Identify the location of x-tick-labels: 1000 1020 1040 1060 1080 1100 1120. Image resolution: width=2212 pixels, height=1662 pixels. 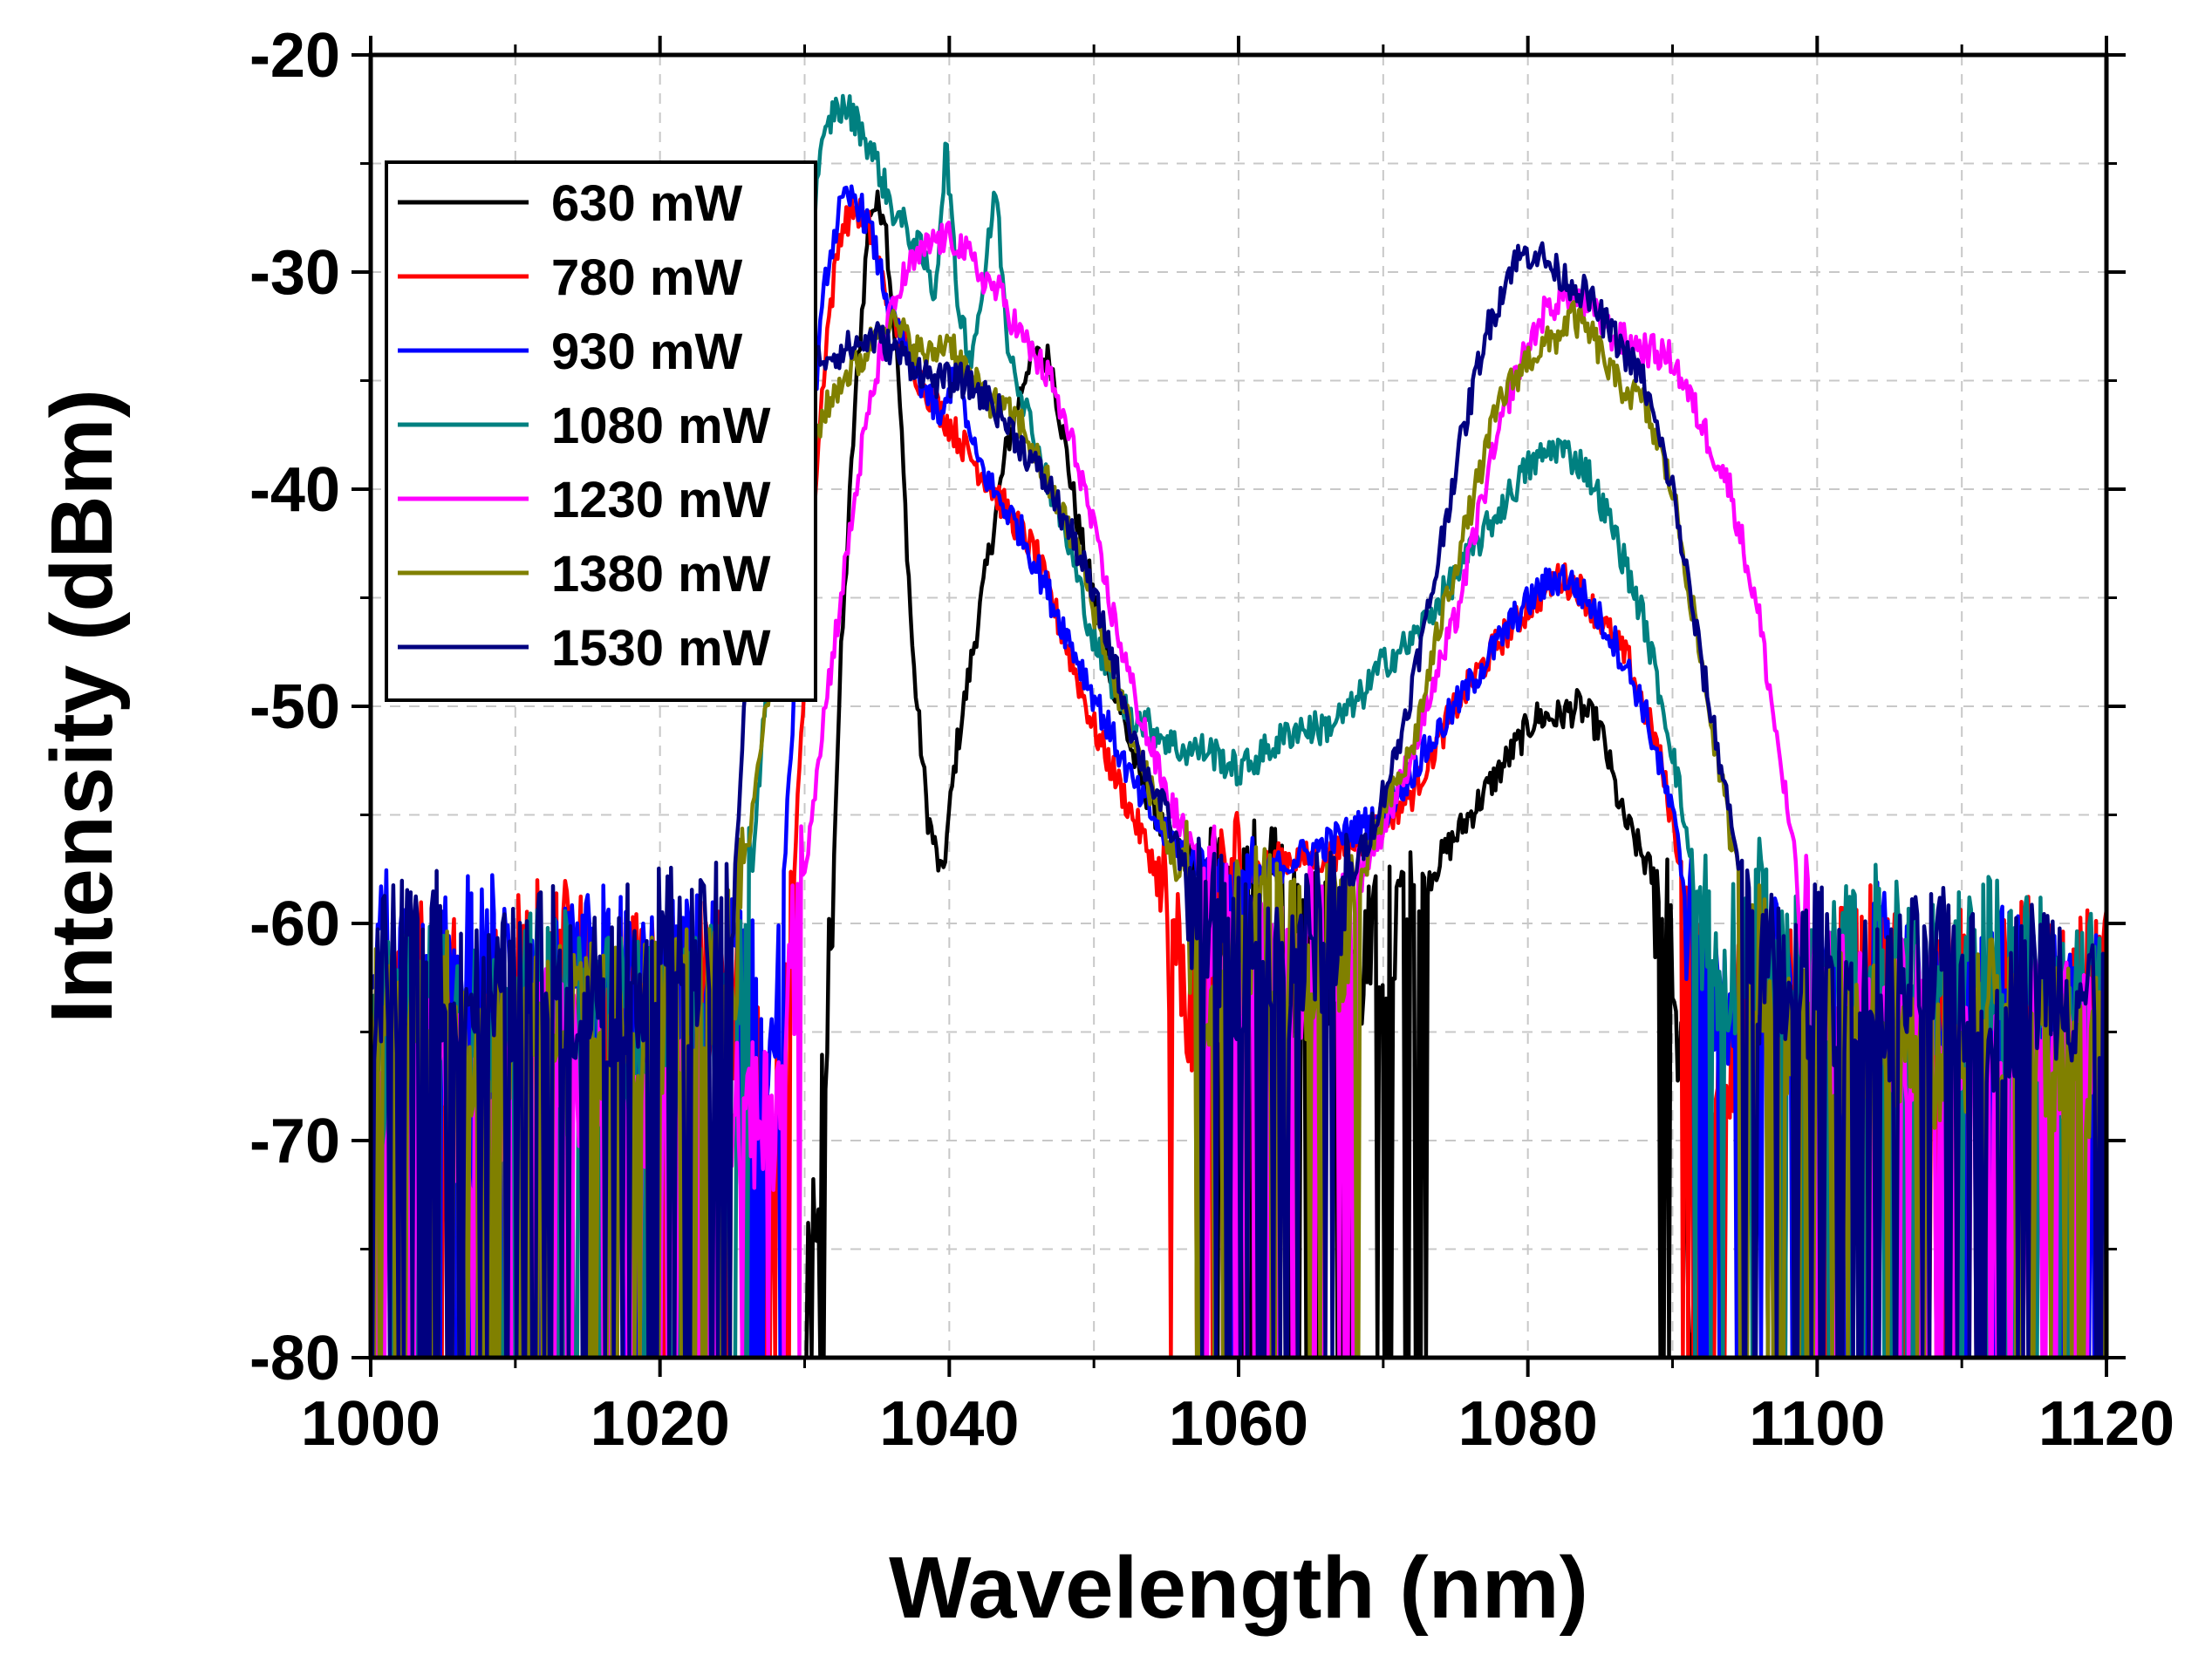
(1237, 1424).